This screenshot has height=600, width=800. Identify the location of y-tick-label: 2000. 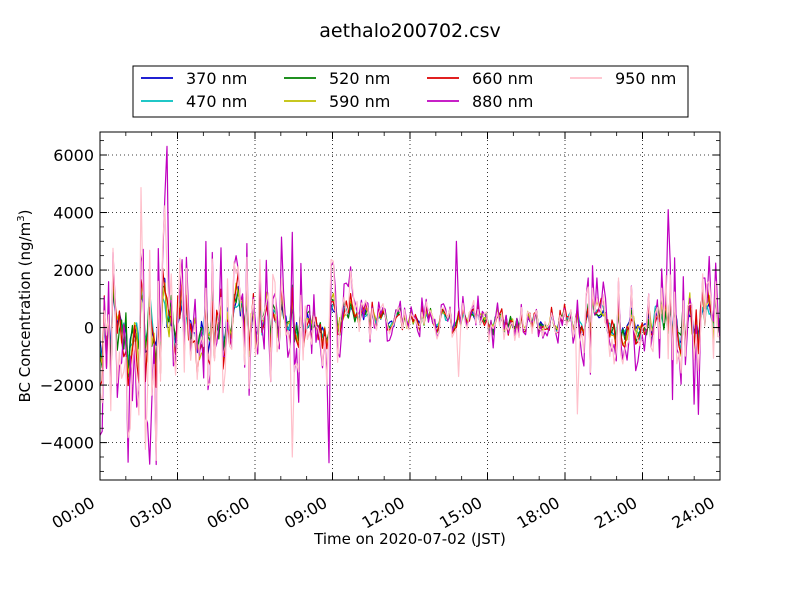
(73, 270).